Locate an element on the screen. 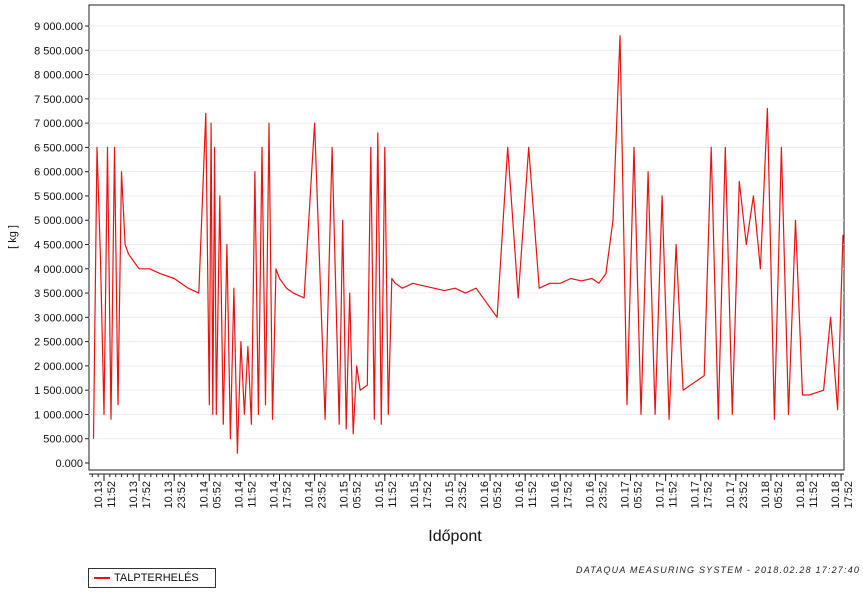  y-tick-label: 500.000 is located at coordinates (63, 440).